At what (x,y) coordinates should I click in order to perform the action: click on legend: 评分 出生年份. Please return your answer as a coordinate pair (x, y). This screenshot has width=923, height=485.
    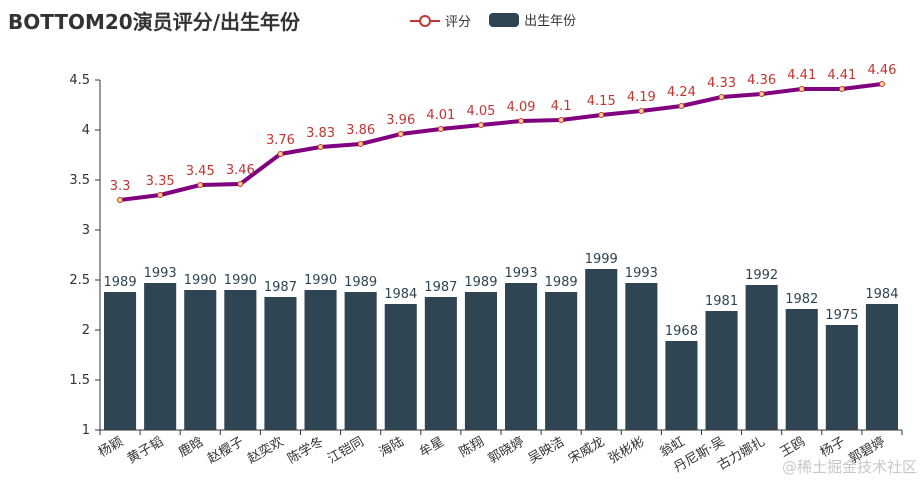
    Looking at the image, I should click on (493, 21).